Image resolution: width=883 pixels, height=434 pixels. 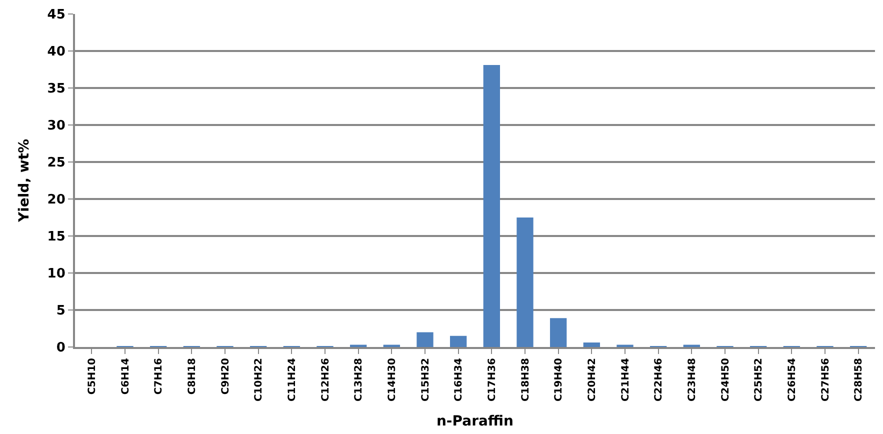 What do you see at coordinates (259, 380) in the screenshot?
I see `x-tick-label: C10H22` at bounding box center [259, 380].